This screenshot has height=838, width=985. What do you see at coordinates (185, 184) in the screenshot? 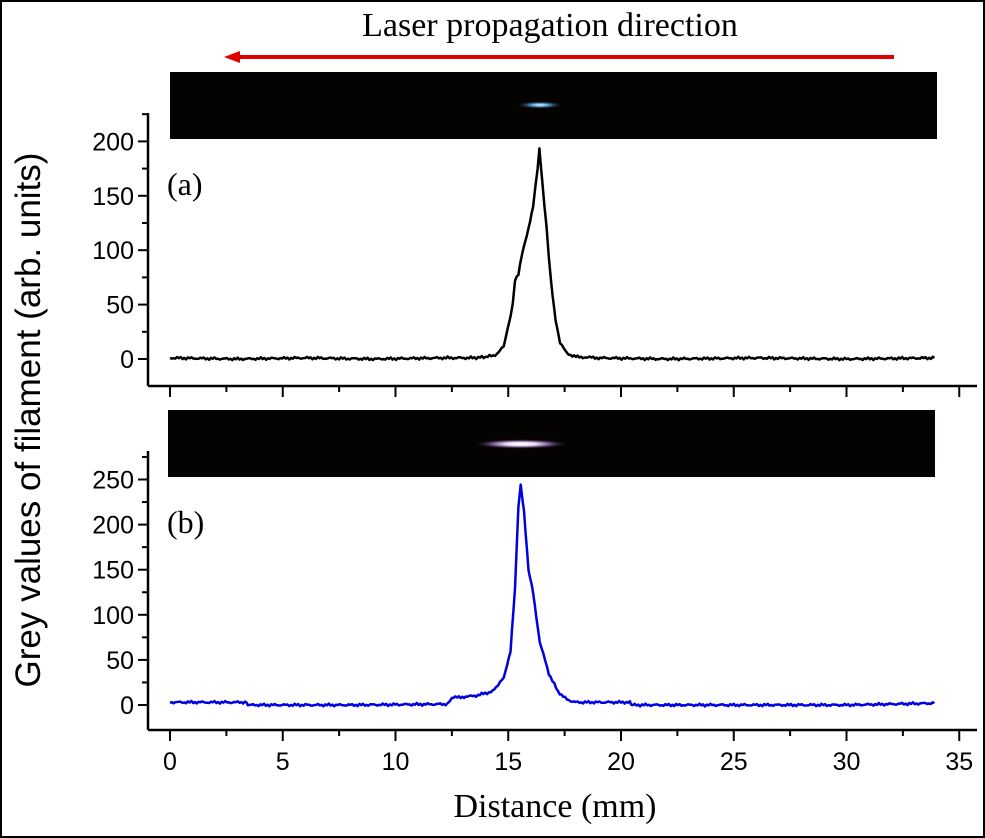
I see `panel-label-a: (a)` at bounding box center [185, 184].